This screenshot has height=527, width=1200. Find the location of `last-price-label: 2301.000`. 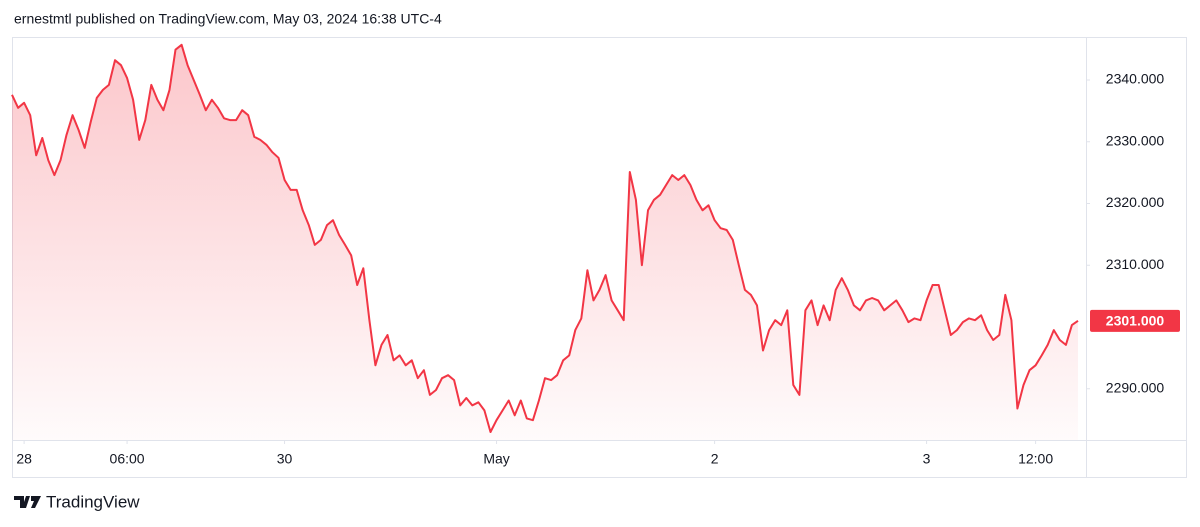

last-price-label: 2301.000 is located at coordinates (1135, 321).